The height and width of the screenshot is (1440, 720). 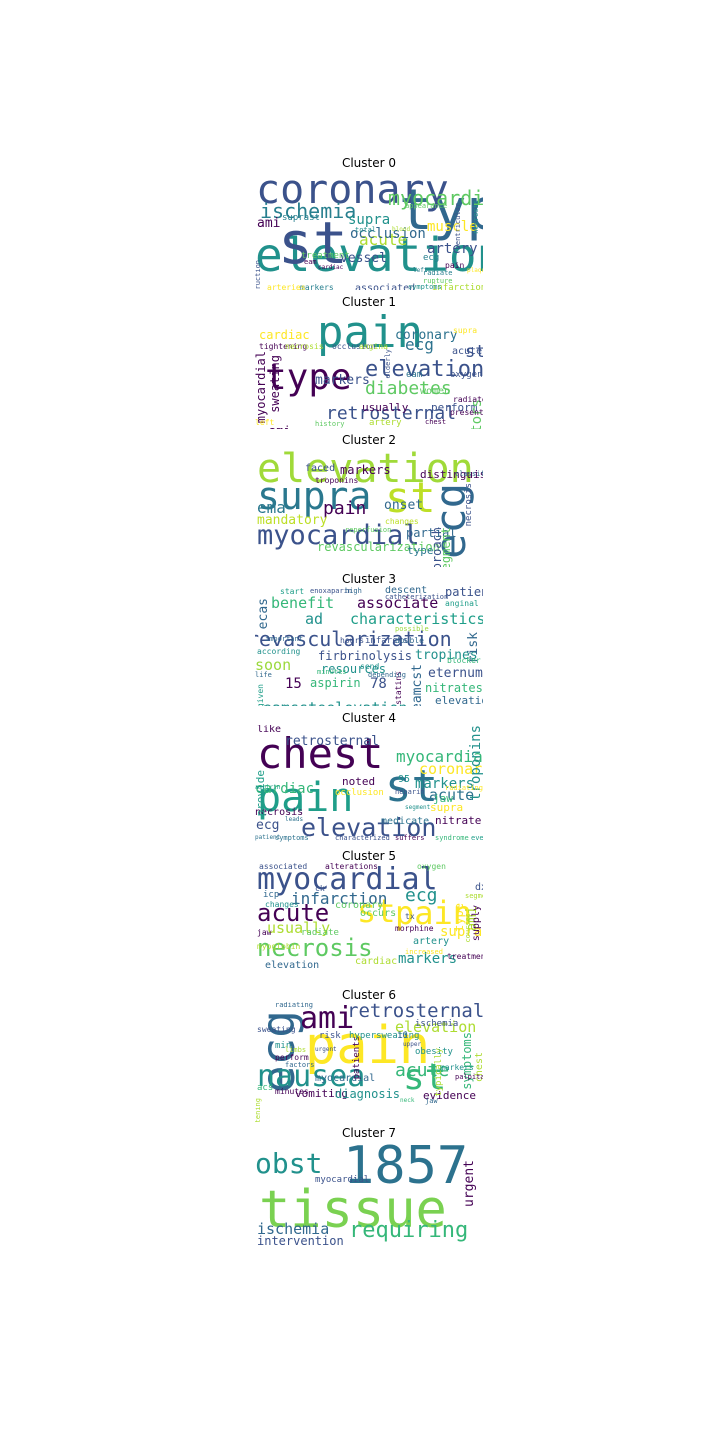 What do you see at coordinates (369, 1133) in the screenshot?
I see `cluster-title: Cluster 7` at bounding box center [369, 1133].